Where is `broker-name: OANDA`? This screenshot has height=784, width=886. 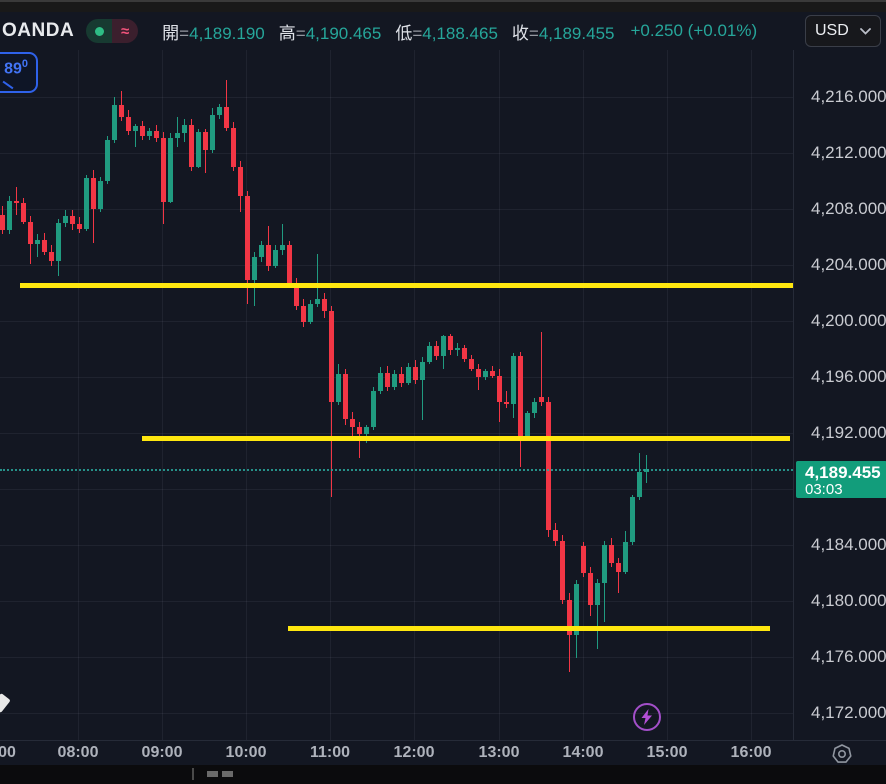 broker-name: OANDA is located at coordinates (38, 30).